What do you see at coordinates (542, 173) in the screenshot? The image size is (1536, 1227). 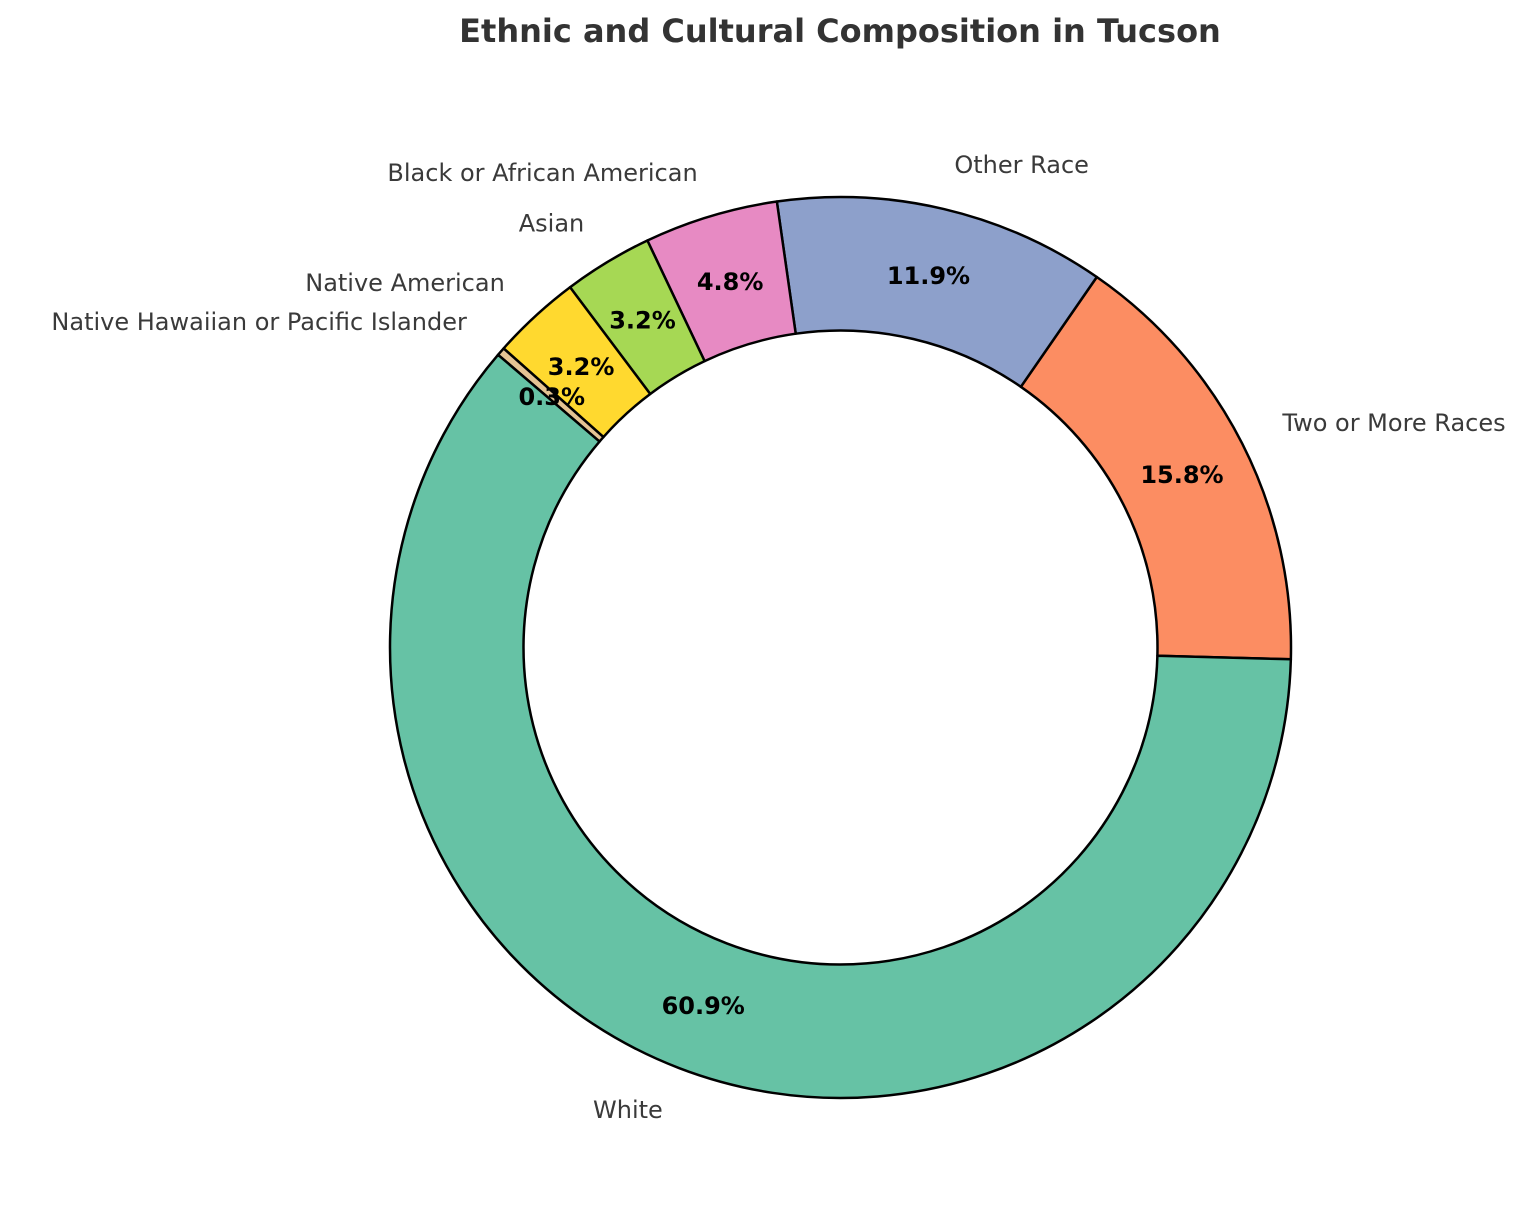 I see `category-label: Black or African American` at bounding box center [542, 173].